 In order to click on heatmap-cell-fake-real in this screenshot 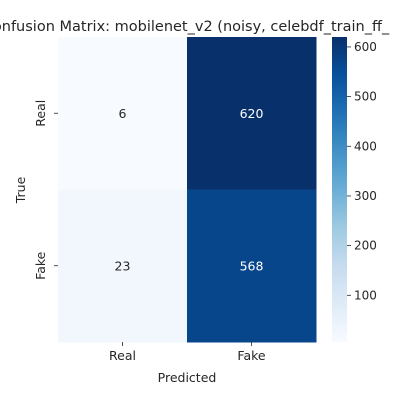, I will do `click(123, 266)`.